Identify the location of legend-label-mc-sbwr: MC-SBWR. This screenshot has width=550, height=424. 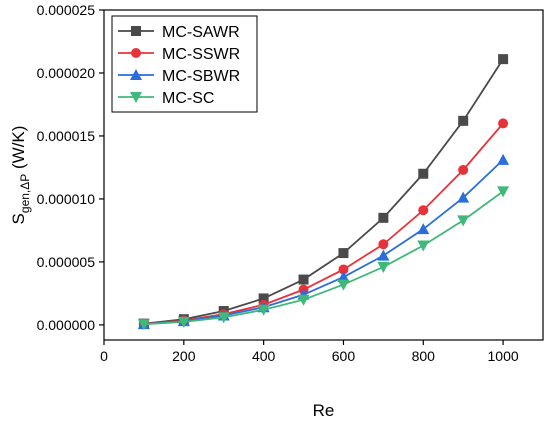
(201, 76).